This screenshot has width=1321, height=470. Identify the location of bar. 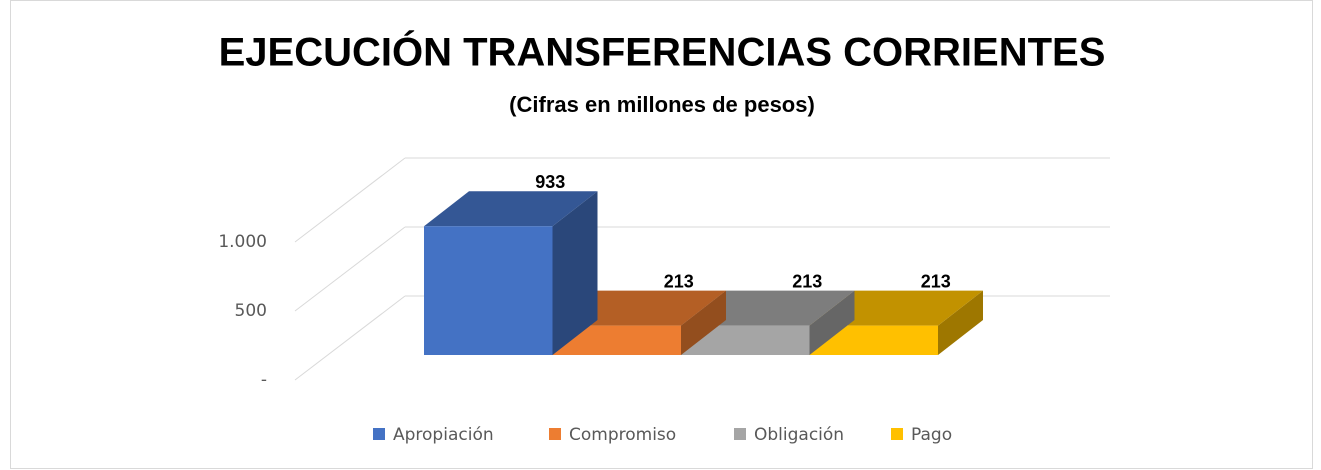
(488, 290).